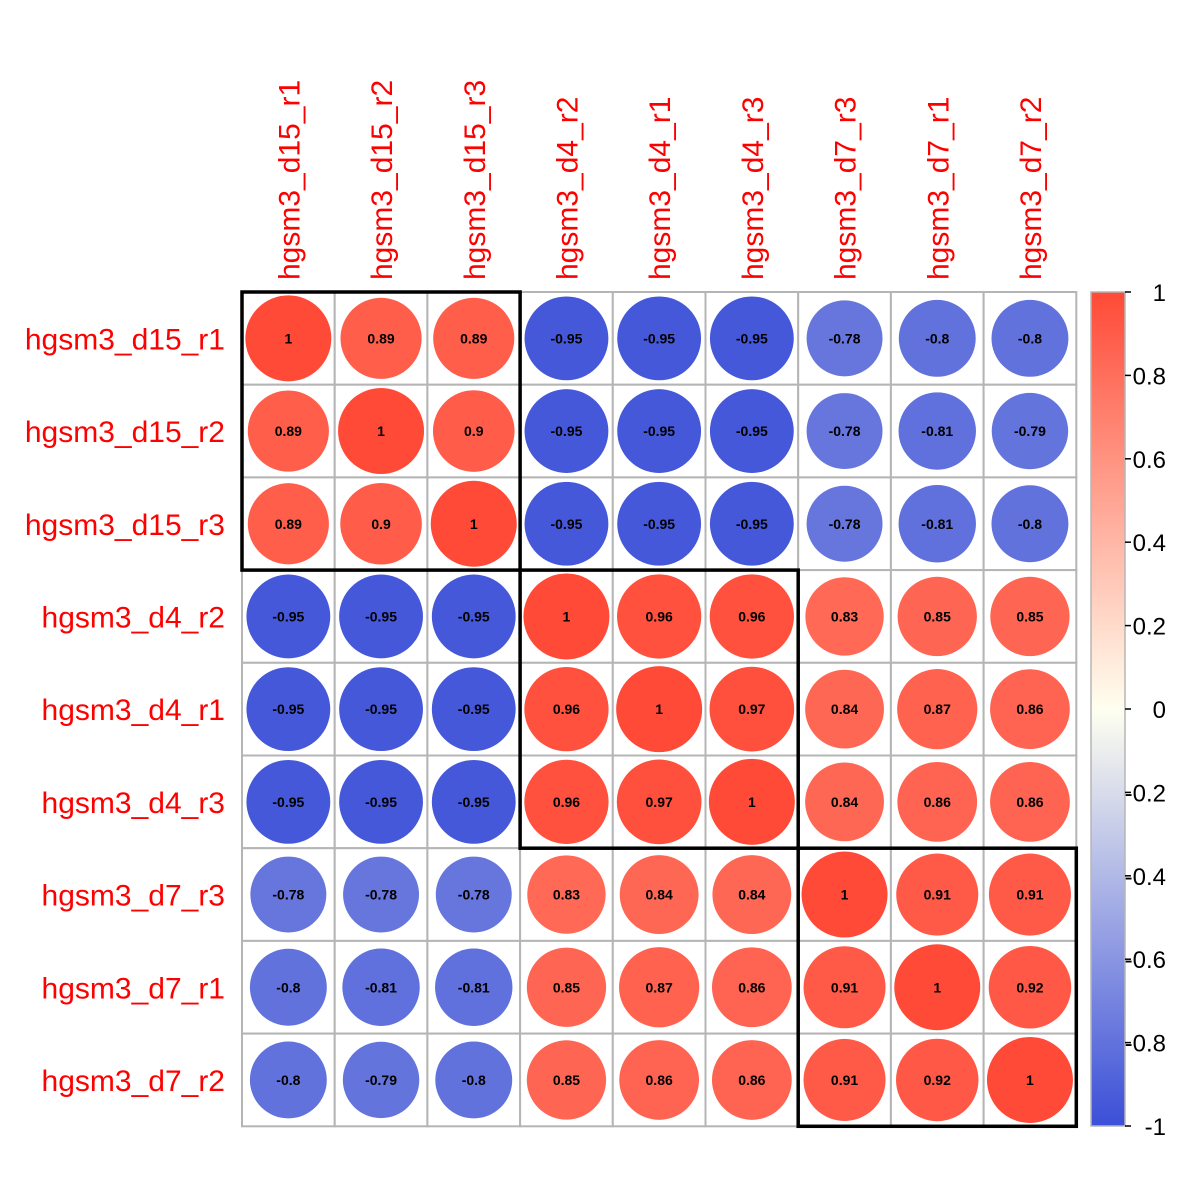 Image resolution: width=1200 pixels, height=1200 pixels. What do you see at coordinates (1155, 1127) in the screenshot?
I see `colorbar-tick-label: -1` at bounding box center [1155, 1127].